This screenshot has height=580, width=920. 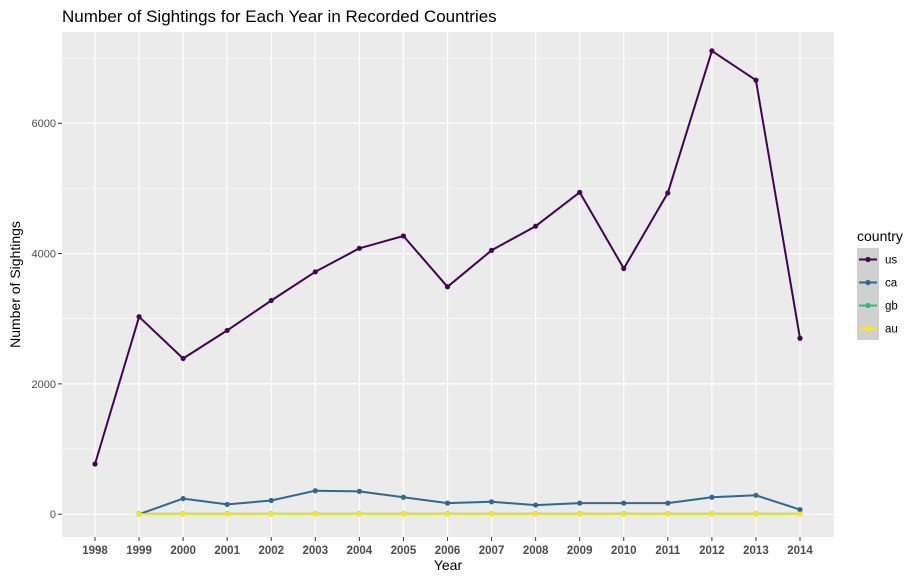 What do you see at coordinates (360, 551) in the screenshot?
I see `x-tick-label: 2004` at bounding box center [360, 551].